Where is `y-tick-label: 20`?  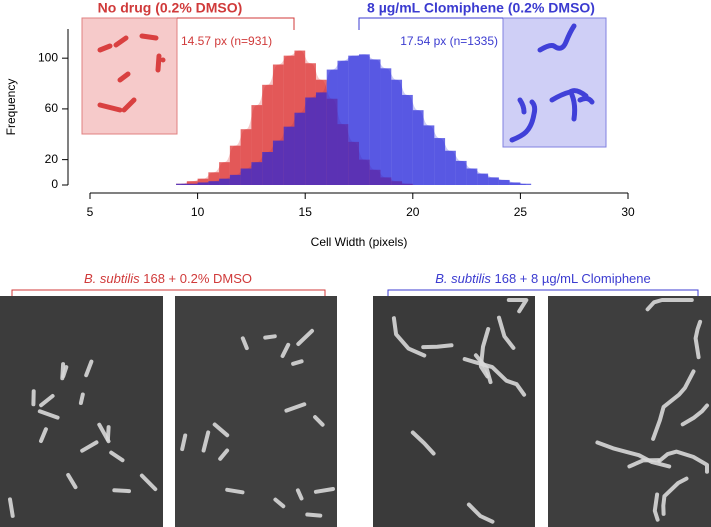 y-tick-label: 20 is located at coordinates (52, 159).